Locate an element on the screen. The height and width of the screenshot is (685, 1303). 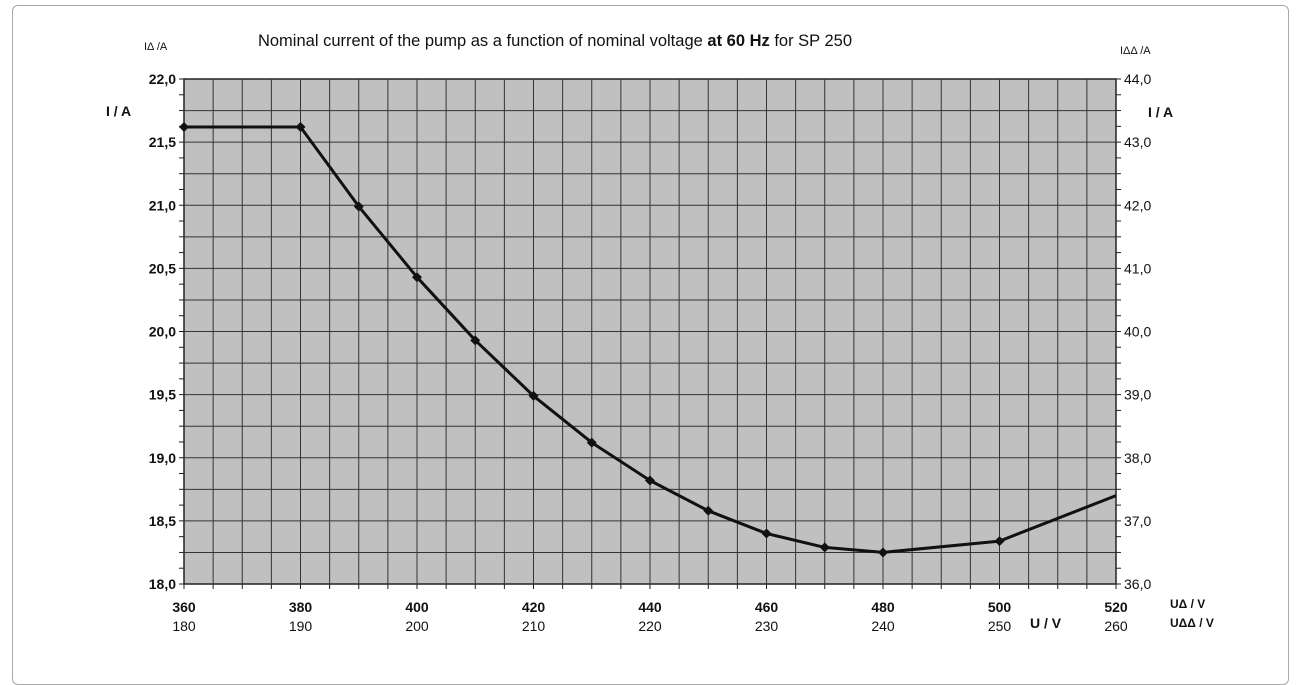
y-right-unit-label: IΔΔ /A is located at coordinates (1135, 51).